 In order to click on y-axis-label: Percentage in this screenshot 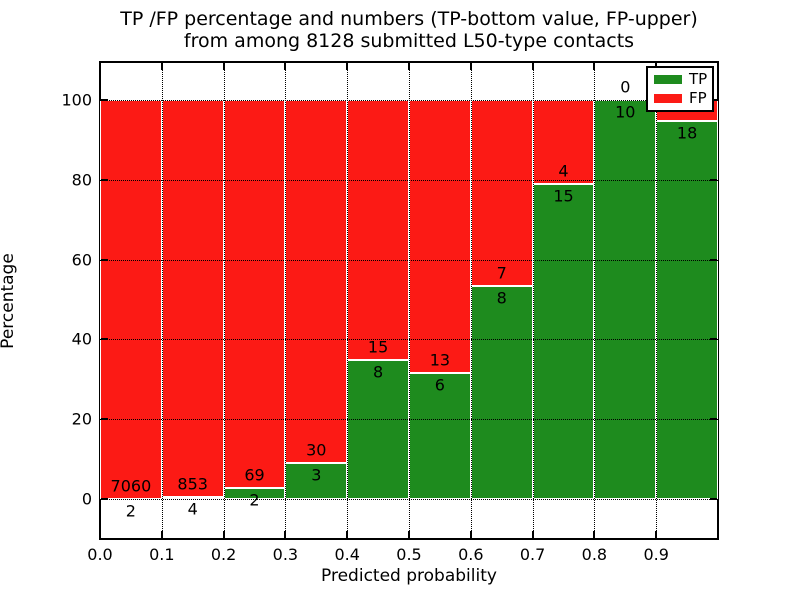, I will do `click(9, 301)`.